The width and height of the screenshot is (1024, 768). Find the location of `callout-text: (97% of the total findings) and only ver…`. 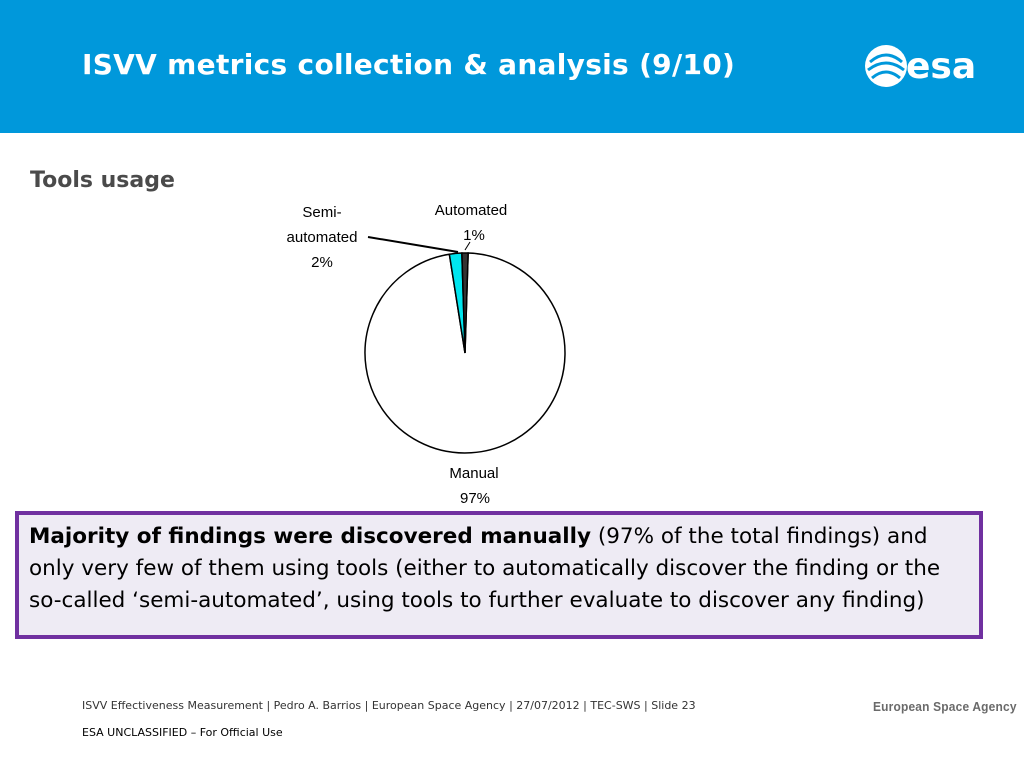

callout-text: (97% of the total findings) and only ver… is located at coordinates (485, 568).